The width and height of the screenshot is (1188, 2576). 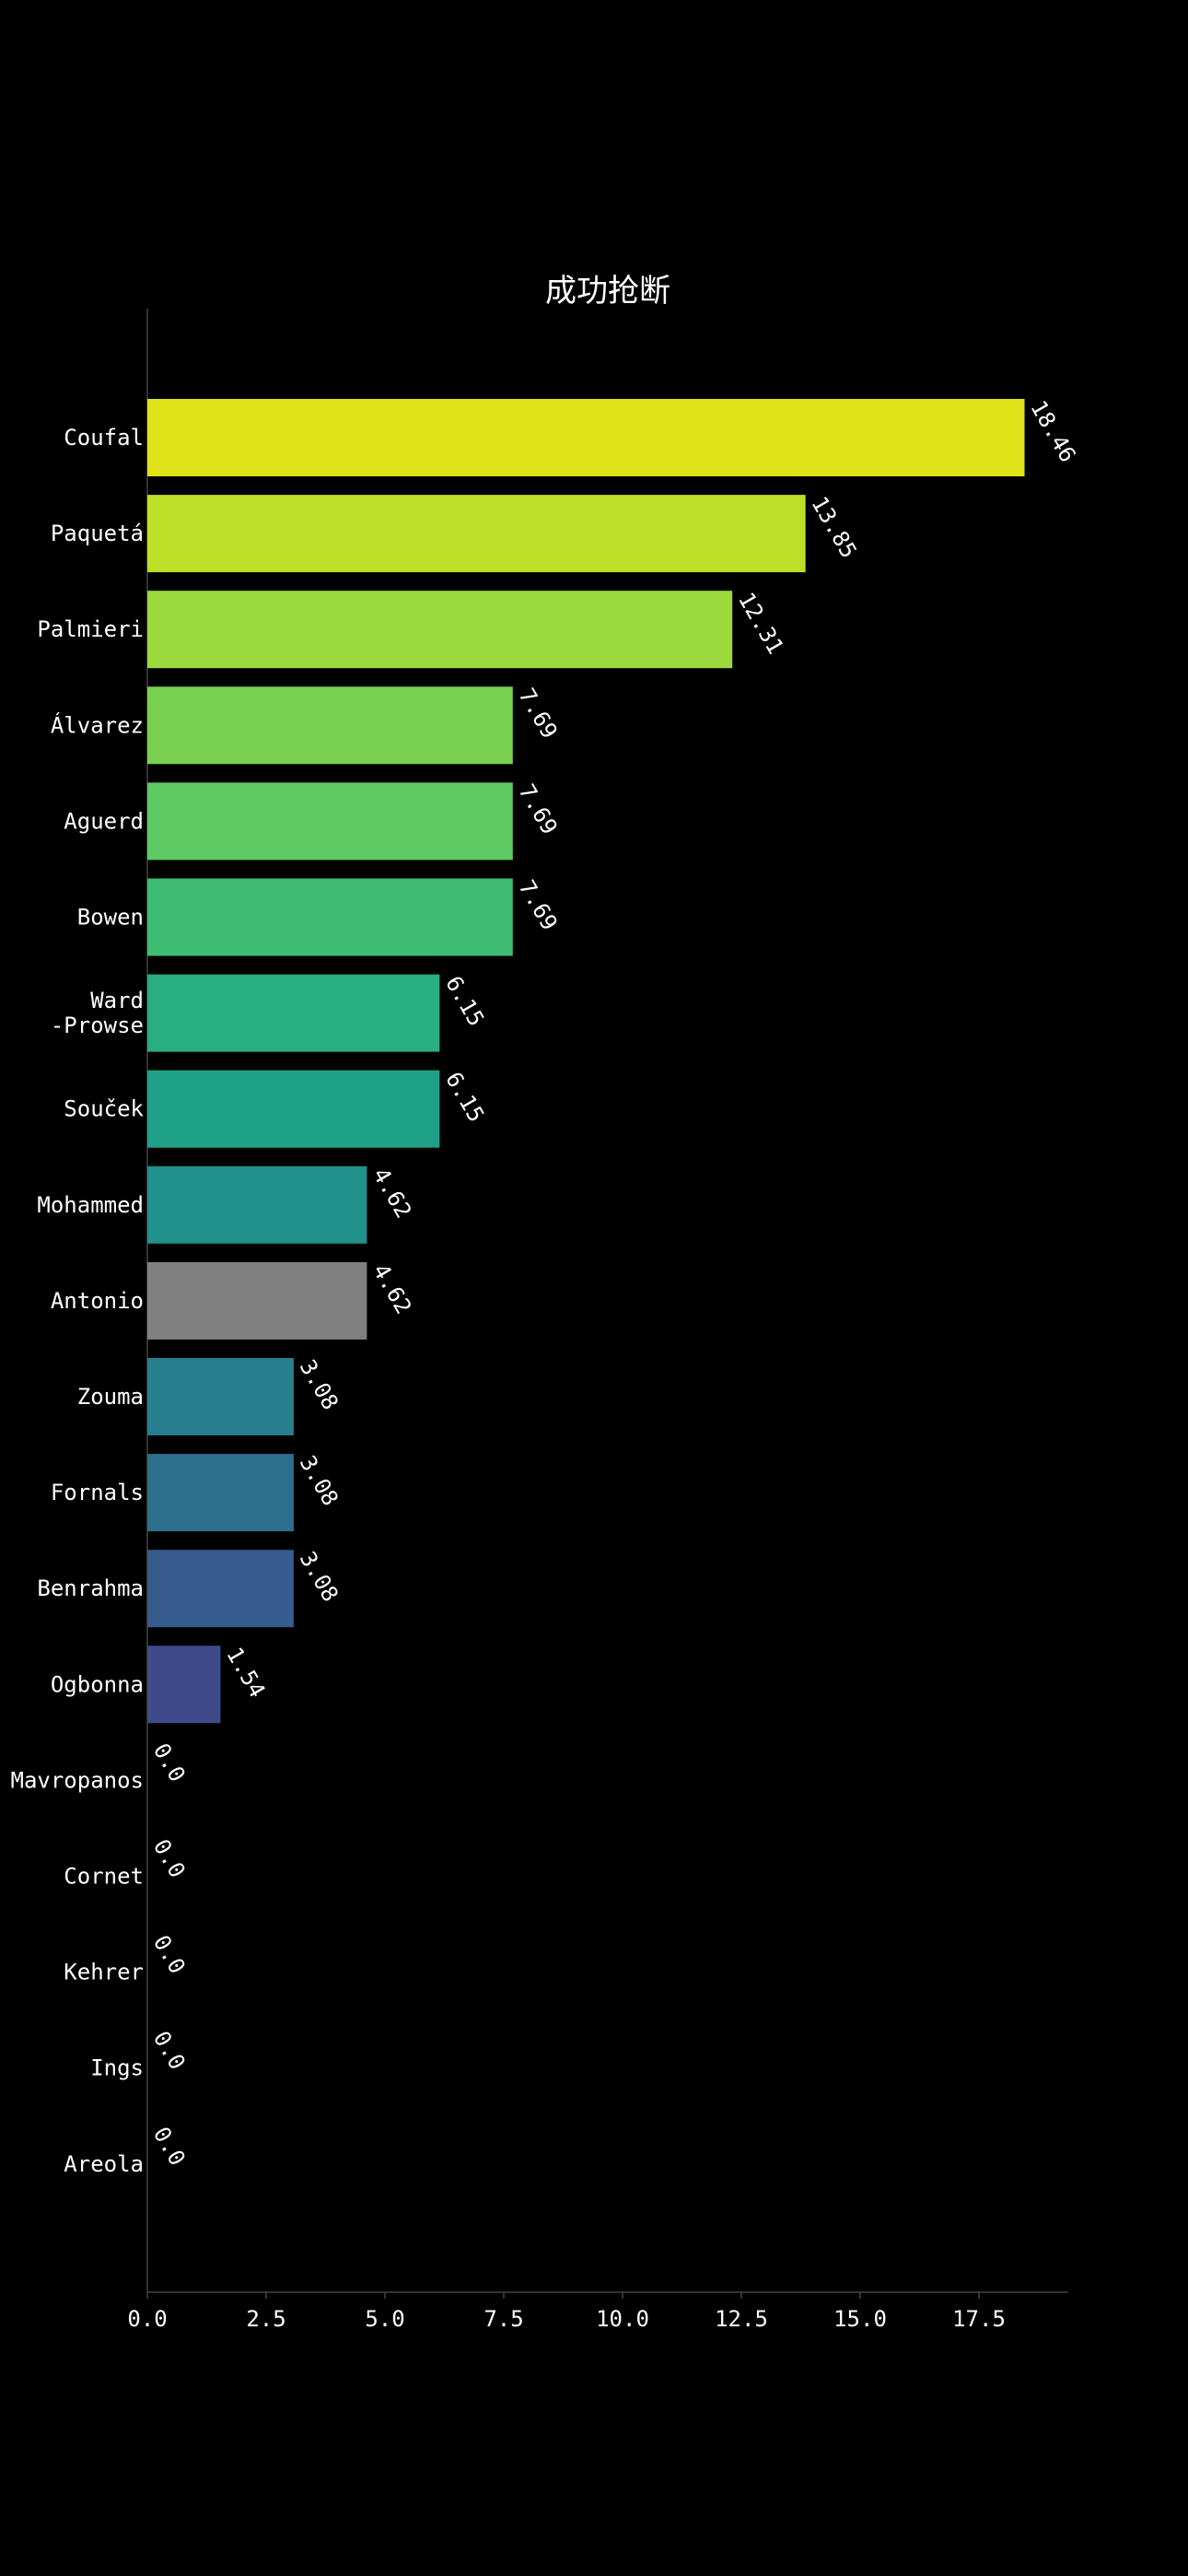 What do you see at coordinates (246, 1672) in the screenshot?
I see `value-label: 1.54` at bounding box center [246, 1672].